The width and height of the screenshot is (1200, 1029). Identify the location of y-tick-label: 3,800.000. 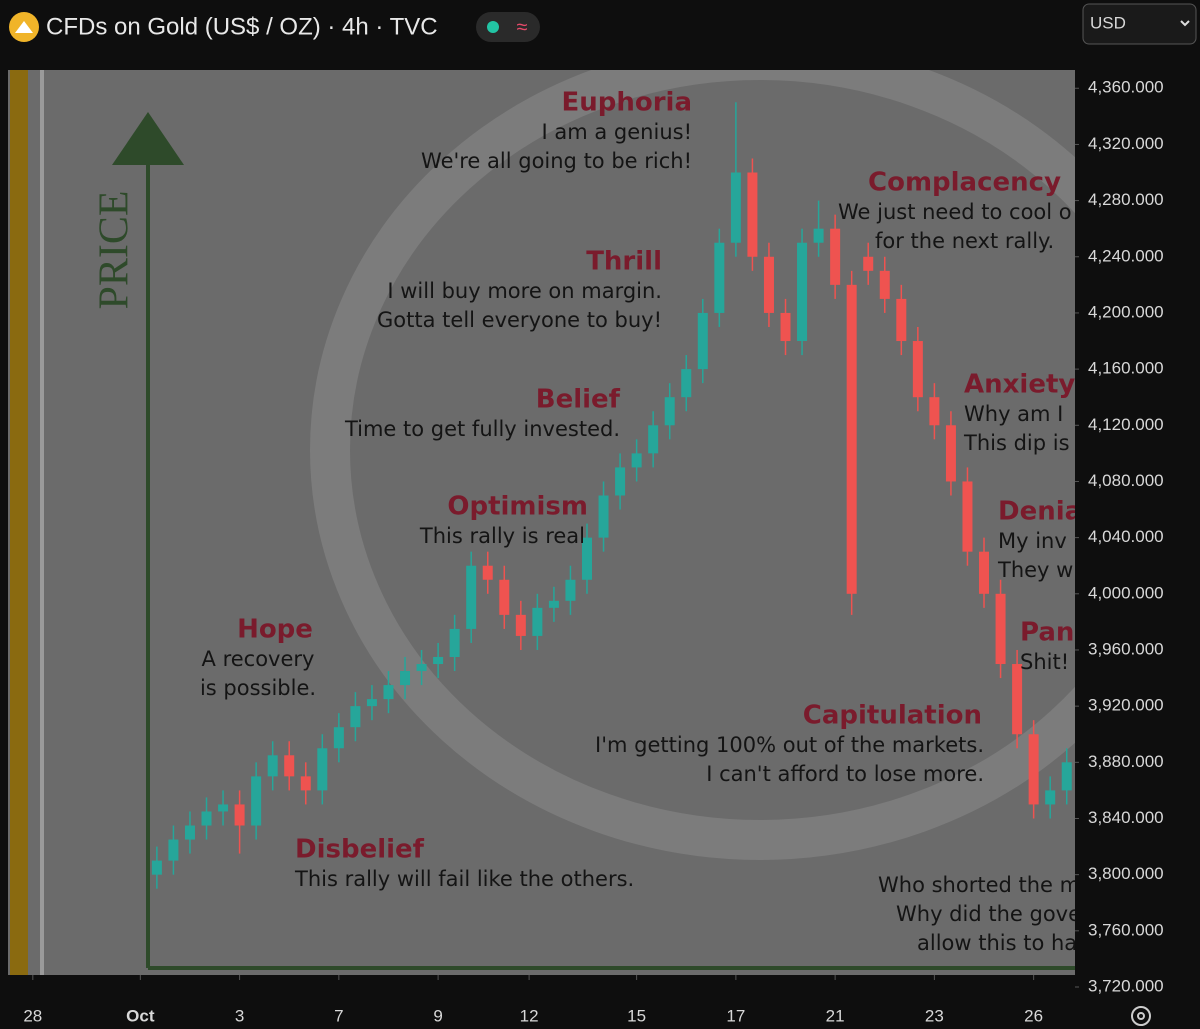
(1126, 873).